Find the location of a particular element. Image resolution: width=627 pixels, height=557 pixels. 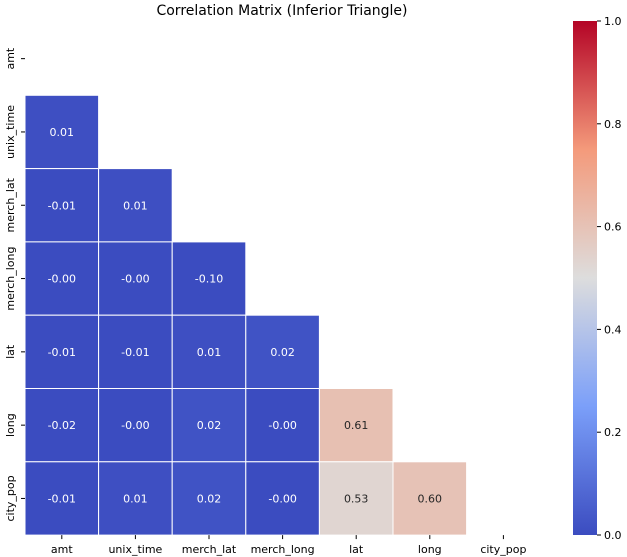

colorbar-tick-label: 1.0 is located at coordinates (613, 21).